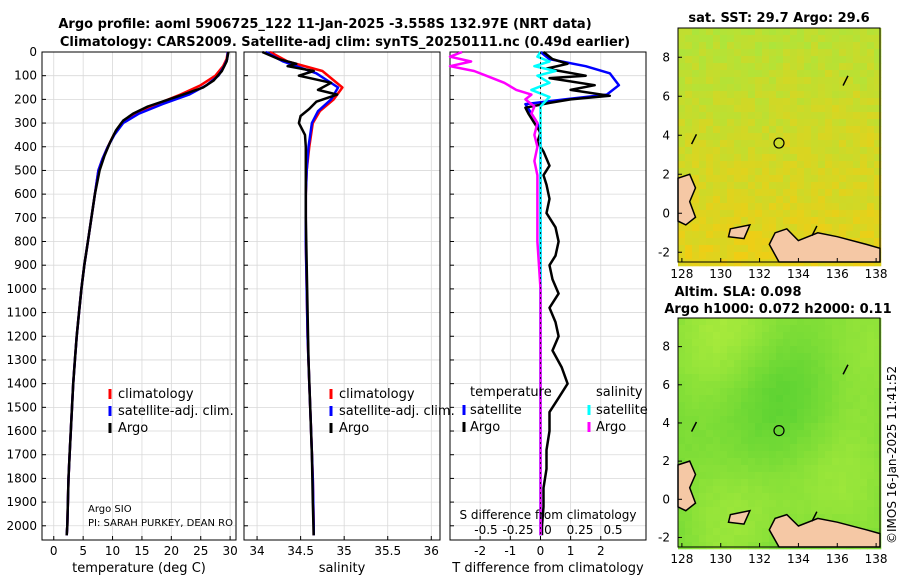  Describe the element at coordinates (666, 347) in the screenshot. I see `y-tick-label: 8` at that location.